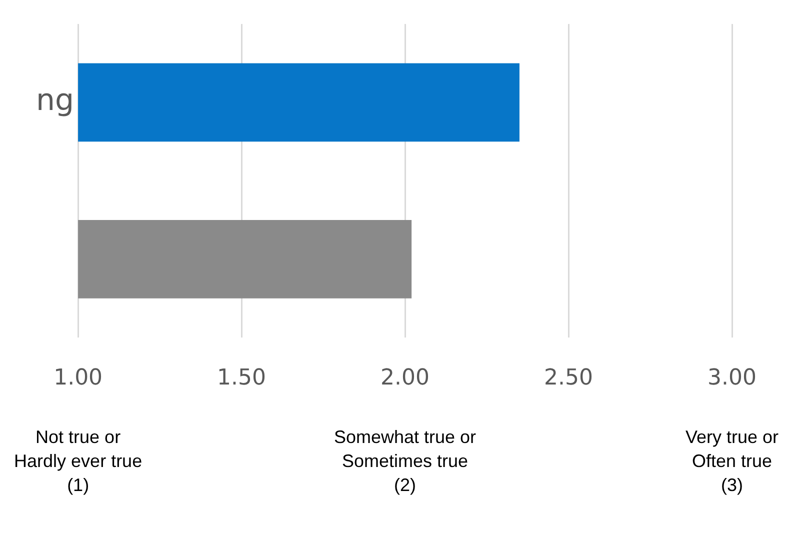  I want to click on y-tick-label: ng, so click(55, 100).